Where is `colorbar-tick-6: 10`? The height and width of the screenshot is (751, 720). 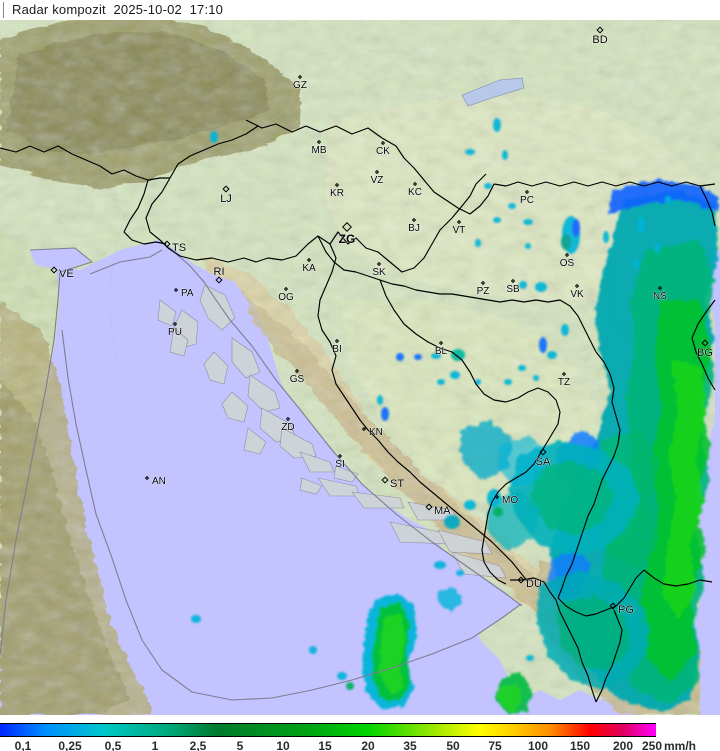 colorbar-tick-6: 10 is located at coordinates (283, 745).